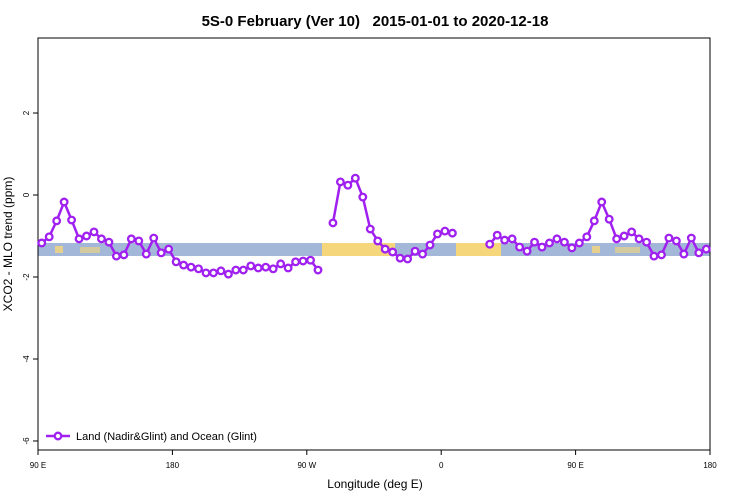  What do you see at coordinates (26, 359) in the screenshot?
I see `y-tick-label: -4` at bounding box center [26, 359].